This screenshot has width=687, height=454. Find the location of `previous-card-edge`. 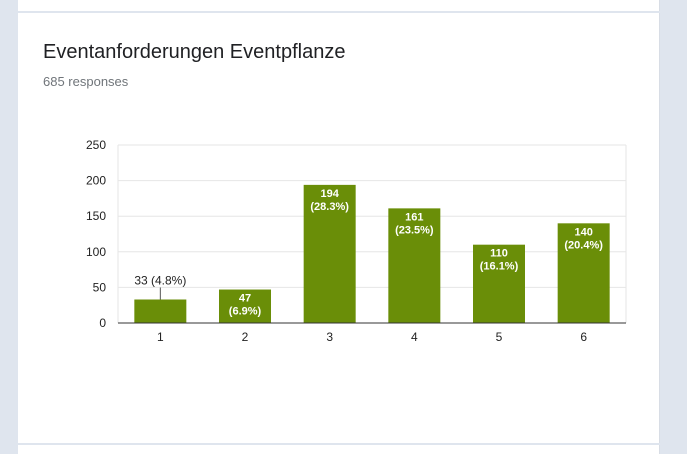

previous-card-edge is located at coordinates (339, 5).